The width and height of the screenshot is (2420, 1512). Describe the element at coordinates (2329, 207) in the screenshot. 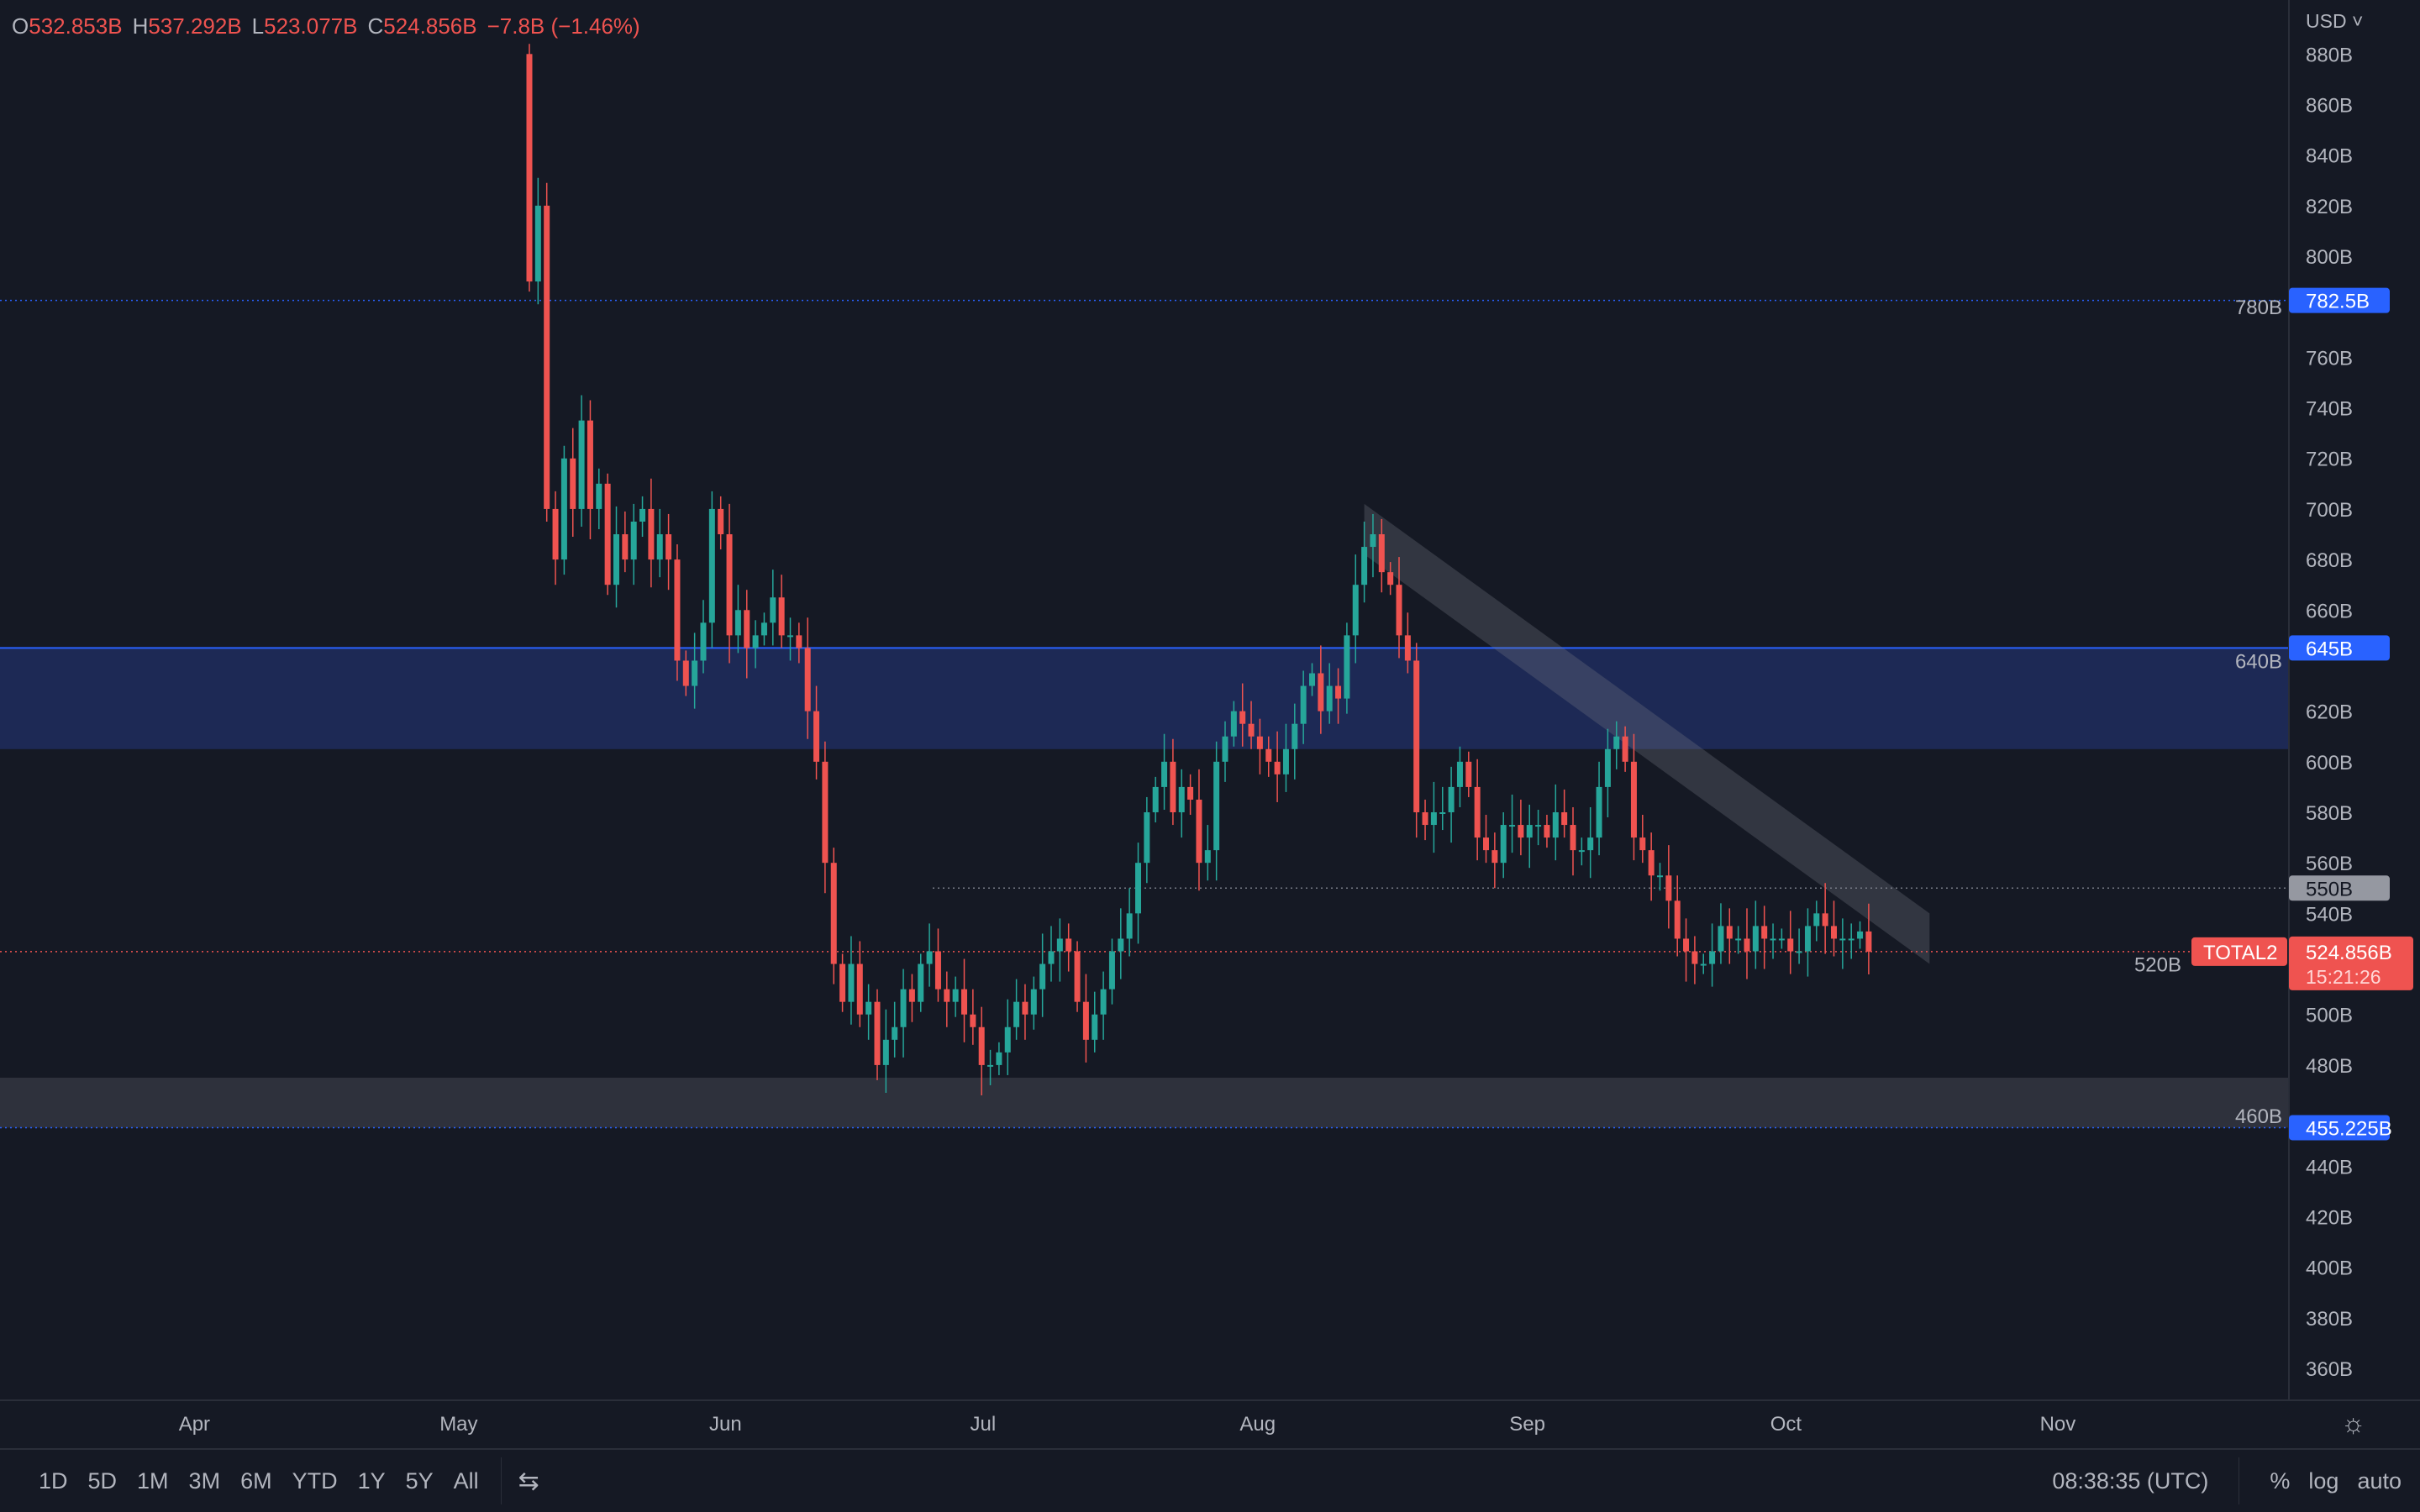

I see `y-tick-label: 820B` at that location.